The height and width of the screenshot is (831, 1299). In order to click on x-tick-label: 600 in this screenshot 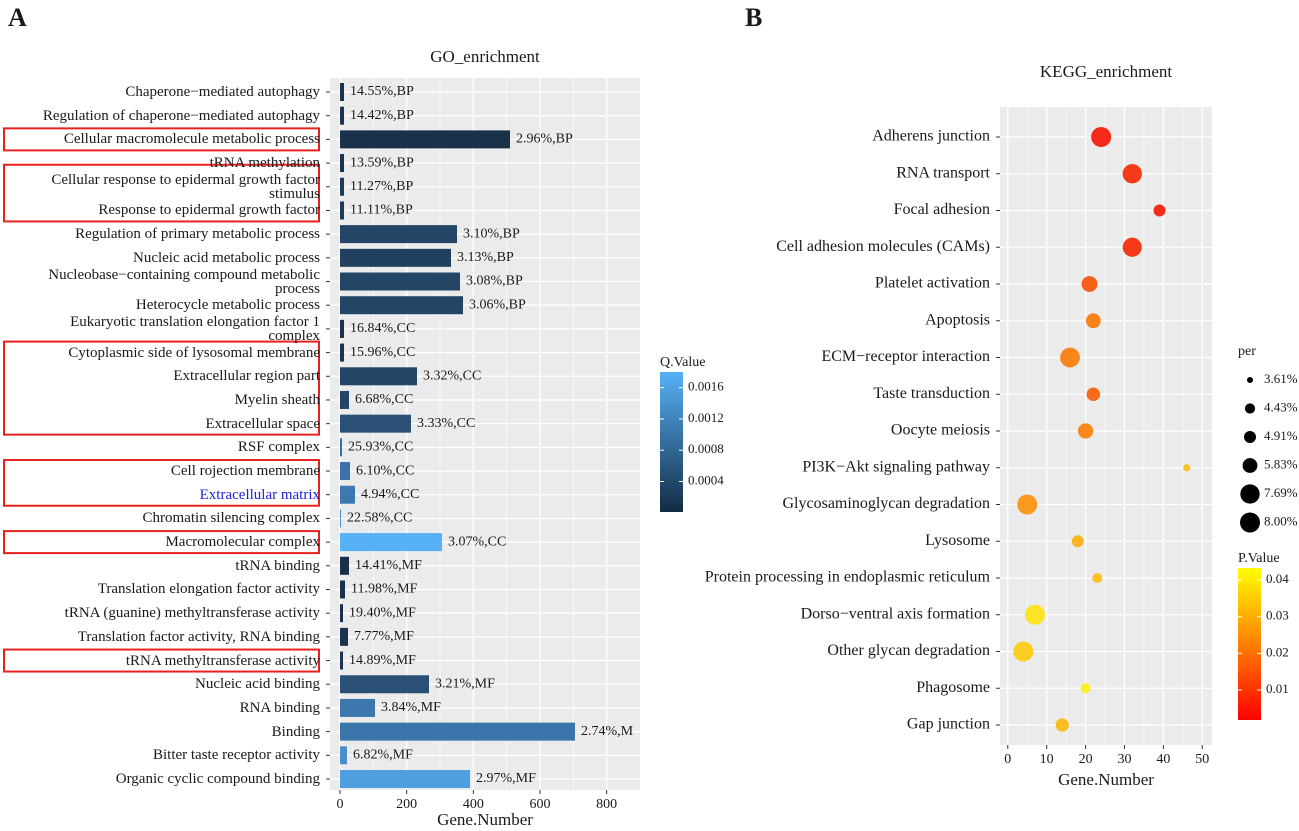, I will do `click(540, 804)`.